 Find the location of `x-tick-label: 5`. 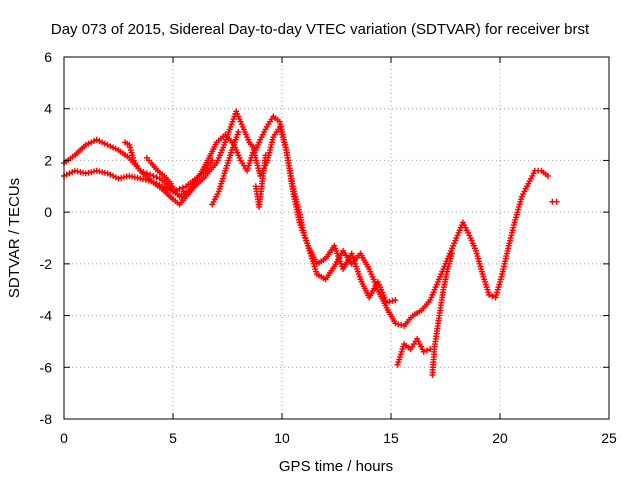

x-tick-label: 5 is located at coordinates (173, 438).